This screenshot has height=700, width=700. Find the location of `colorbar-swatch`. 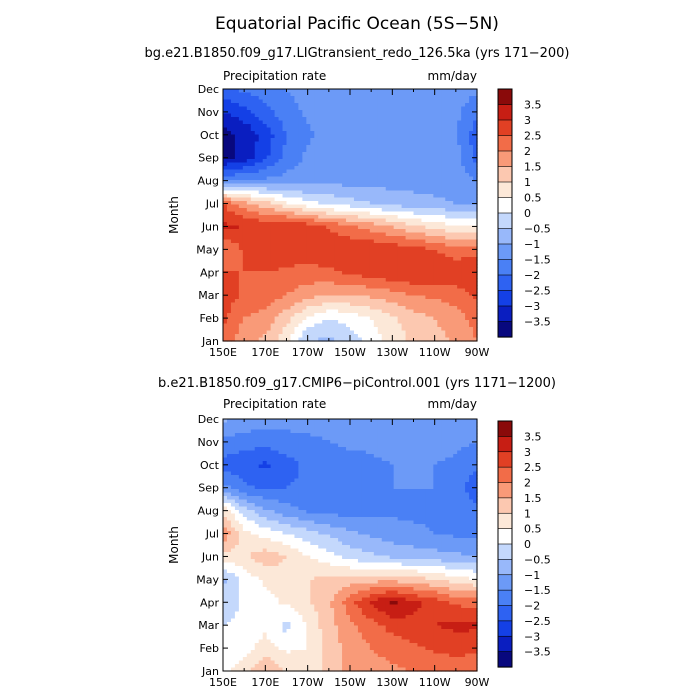

colorbar-swatch is located at coordinates (505, 174).